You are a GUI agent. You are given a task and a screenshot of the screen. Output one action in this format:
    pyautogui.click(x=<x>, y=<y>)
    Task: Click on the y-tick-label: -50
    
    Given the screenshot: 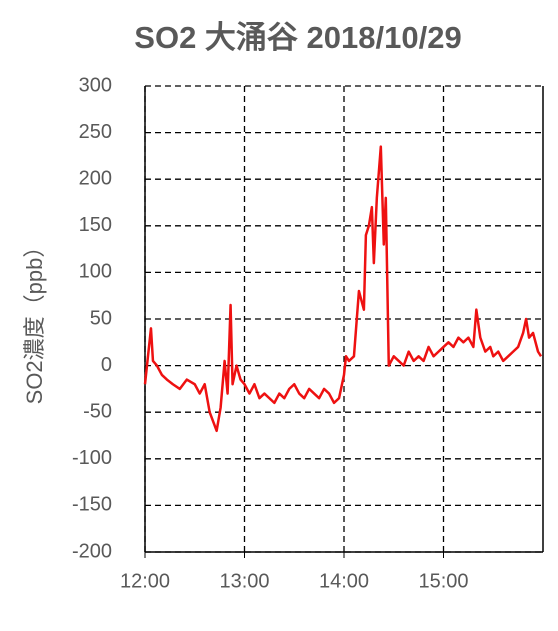 What is the action you would take?
    pyautogui.click(x=97, y=411)
    